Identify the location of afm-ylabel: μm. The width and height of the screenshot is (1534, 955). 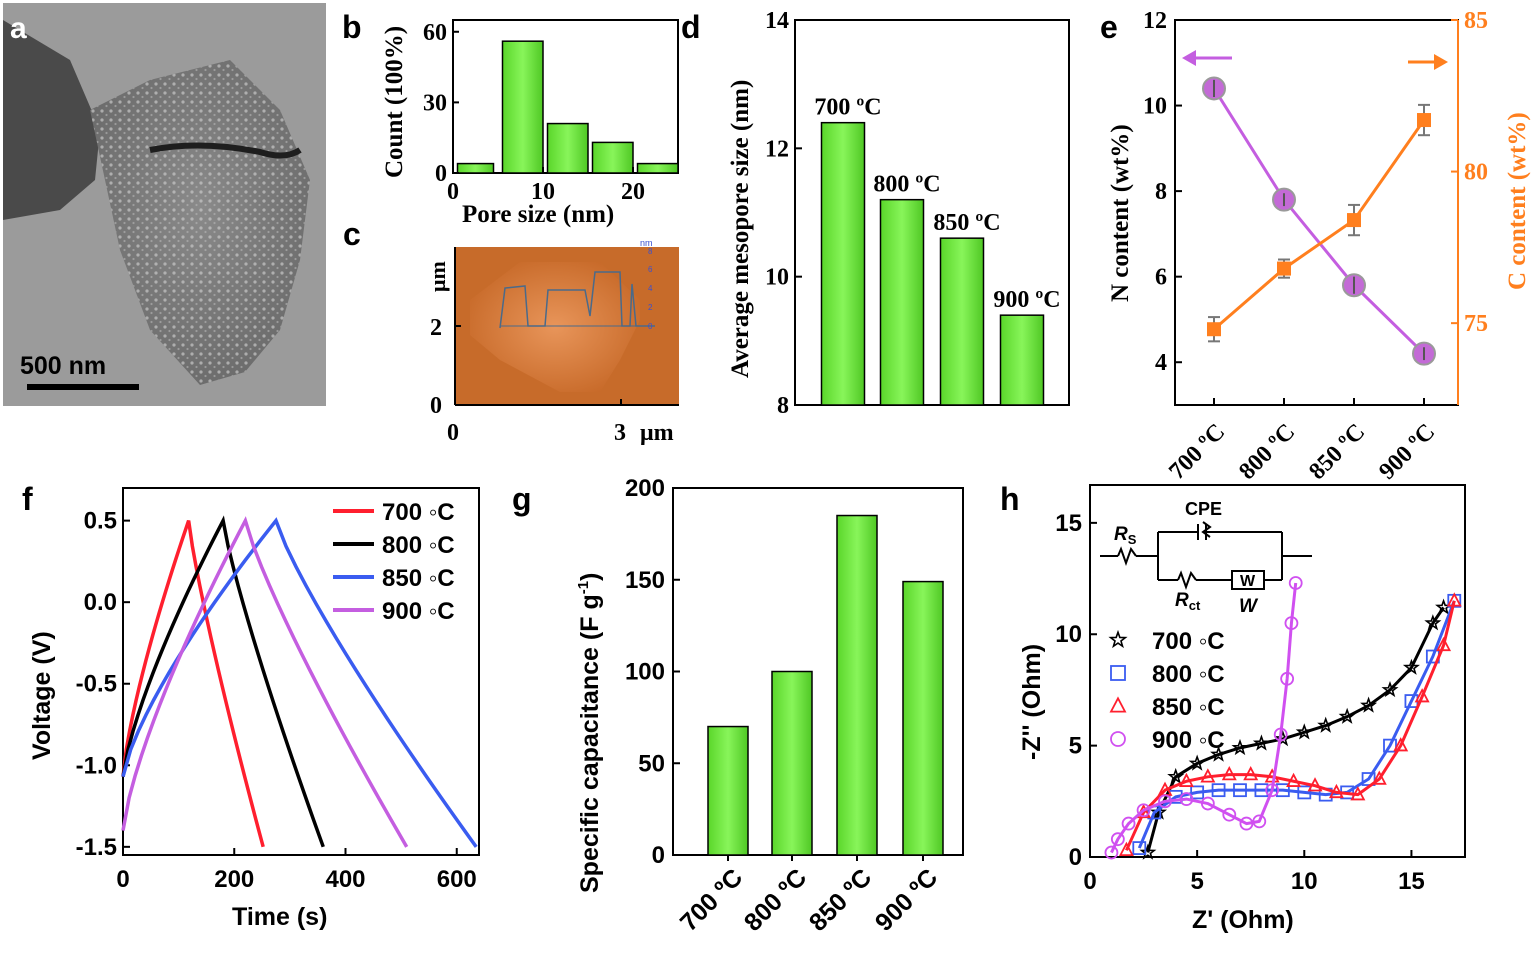
(437, 276).